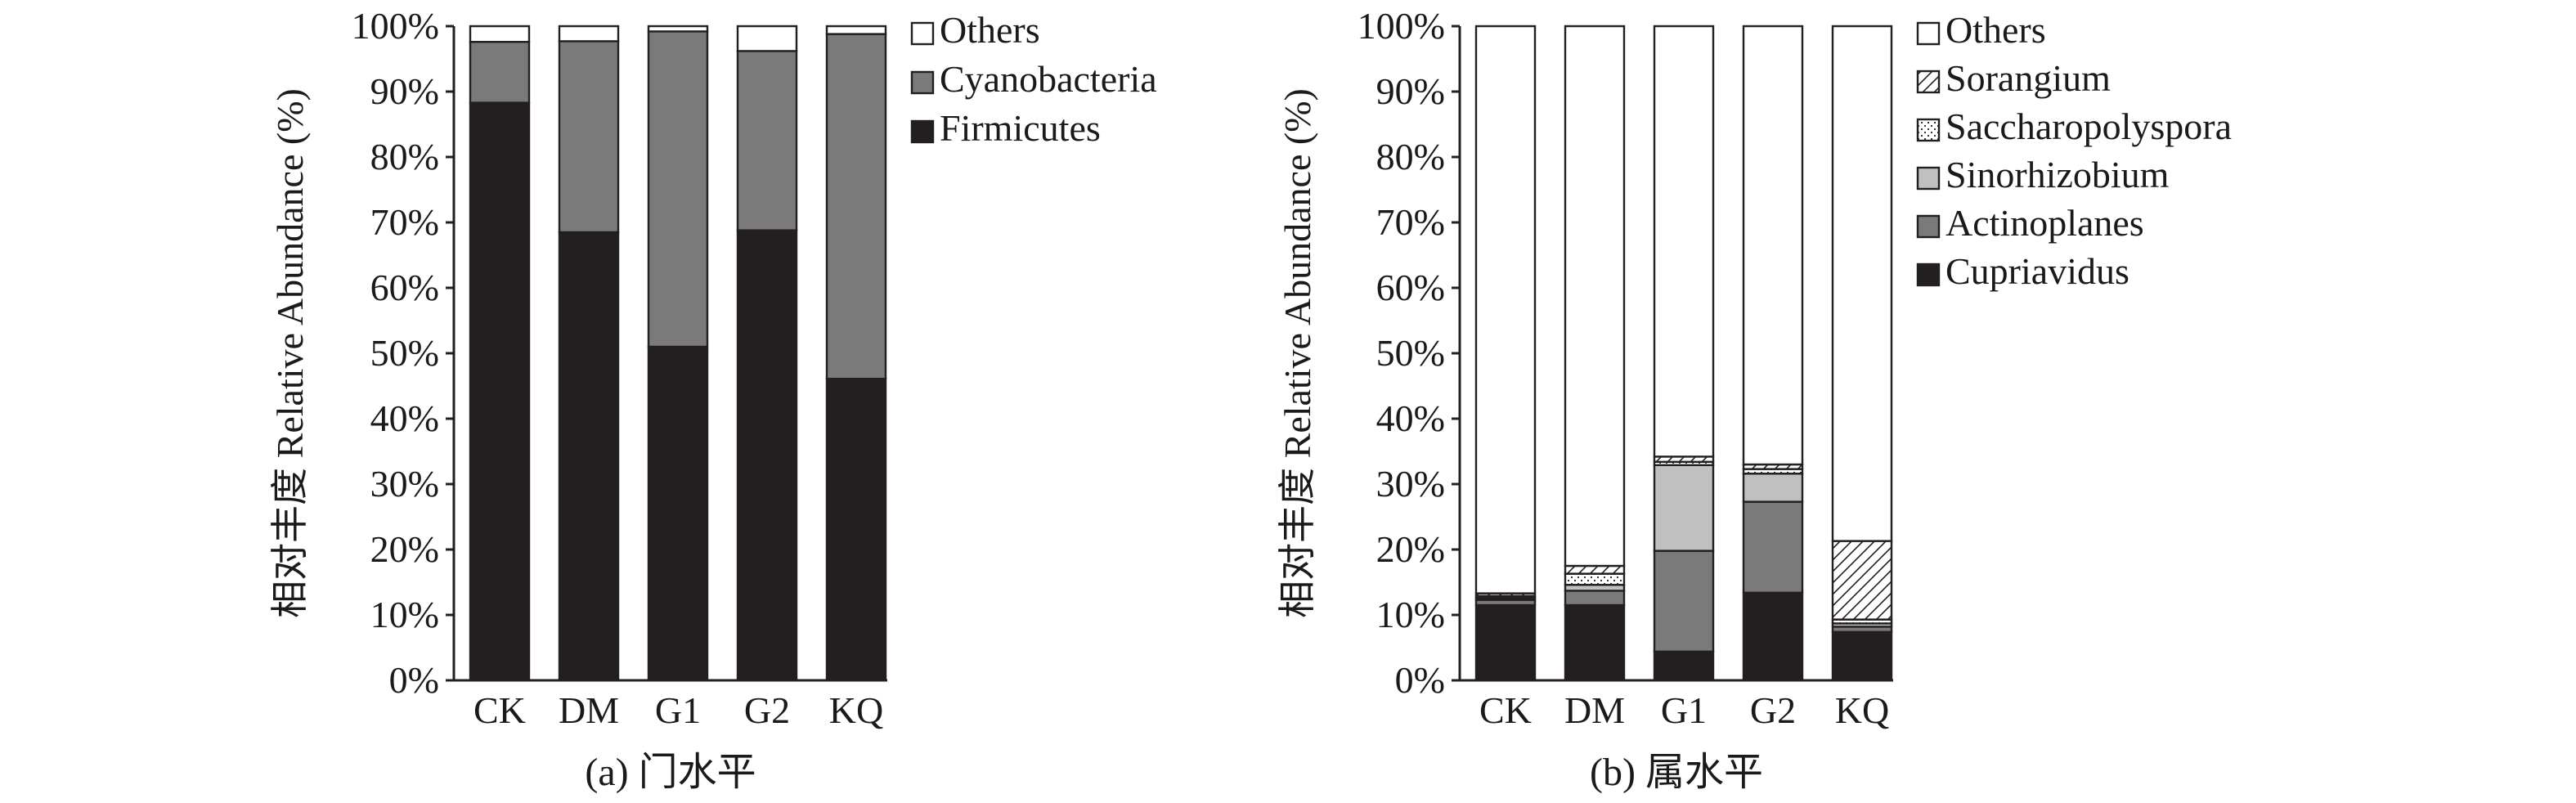 This screenshot has width=2576, height=803. I want to click on bar-segment-firmicutes-g1, so click(678, 513).